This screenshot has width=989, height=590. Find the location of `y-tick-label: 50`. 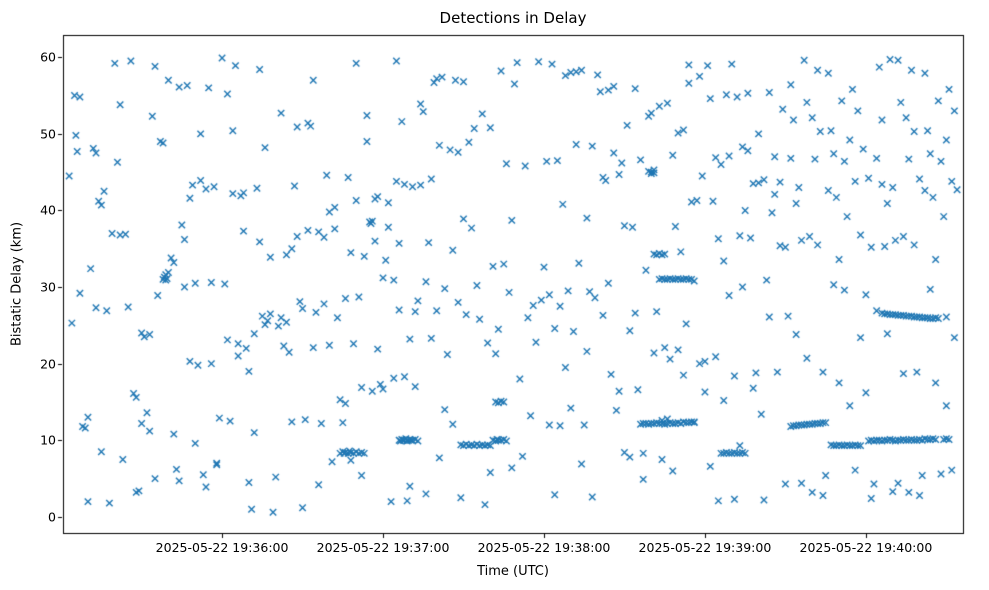

y-tick-label: 50 is located at coordinates (48, 134).